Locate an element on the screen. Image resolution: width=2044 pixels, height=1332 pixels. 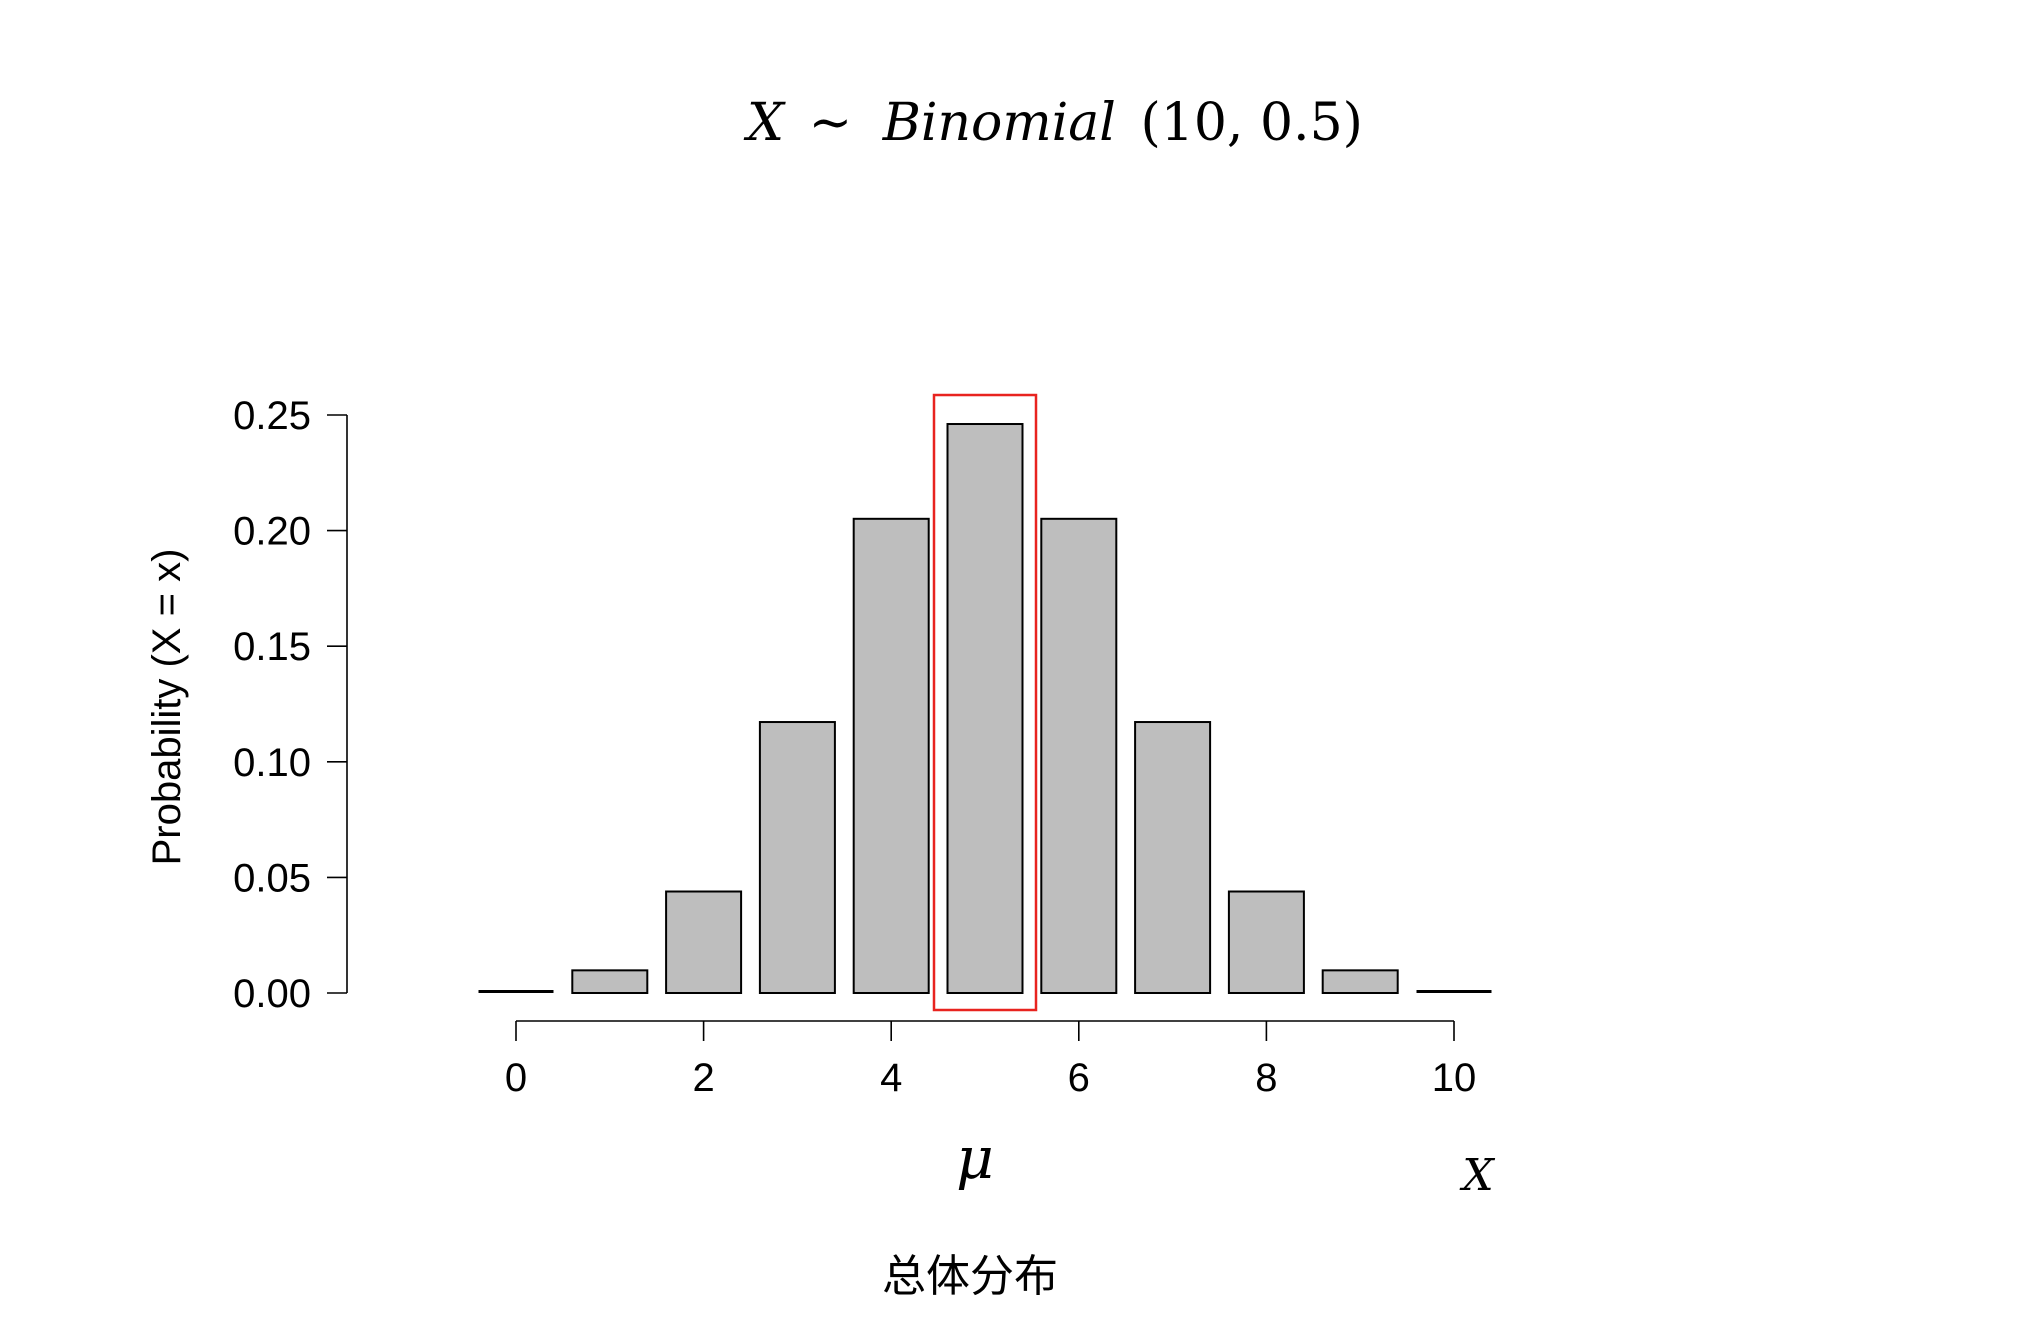
y-tick-label: 0.00 is located at coordinates (272, 994).